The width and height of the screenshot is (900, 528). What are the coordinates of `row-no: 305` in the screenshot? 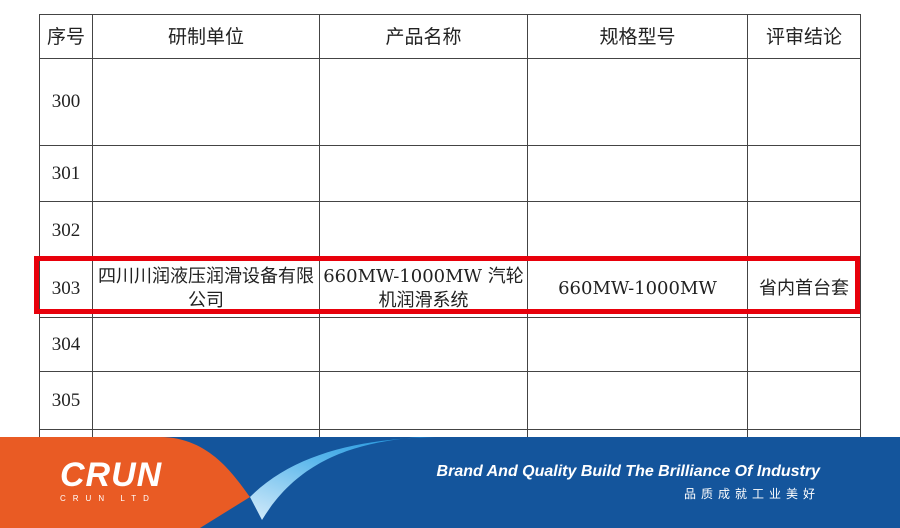 It's located at (66, 400).